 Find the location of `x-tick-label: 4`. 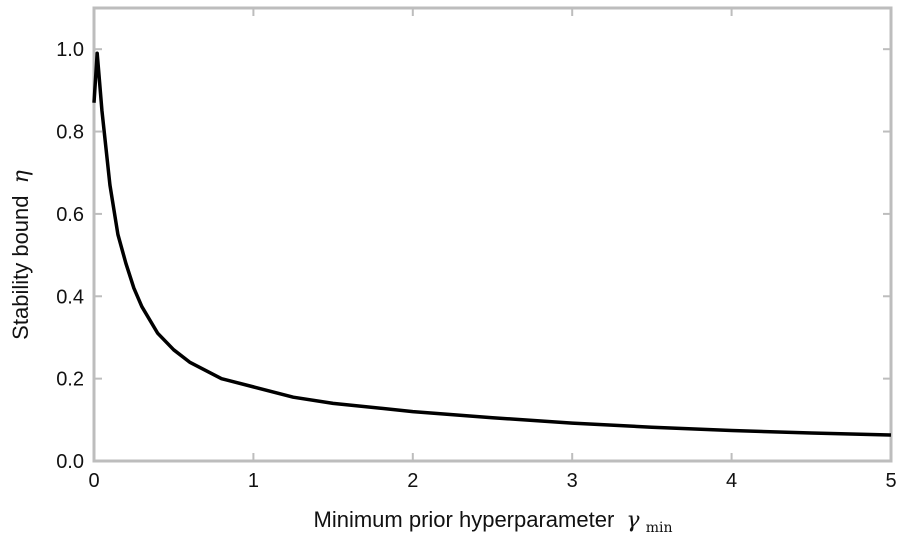

x-tick-label: 4 is located at coordinates (731, 481).